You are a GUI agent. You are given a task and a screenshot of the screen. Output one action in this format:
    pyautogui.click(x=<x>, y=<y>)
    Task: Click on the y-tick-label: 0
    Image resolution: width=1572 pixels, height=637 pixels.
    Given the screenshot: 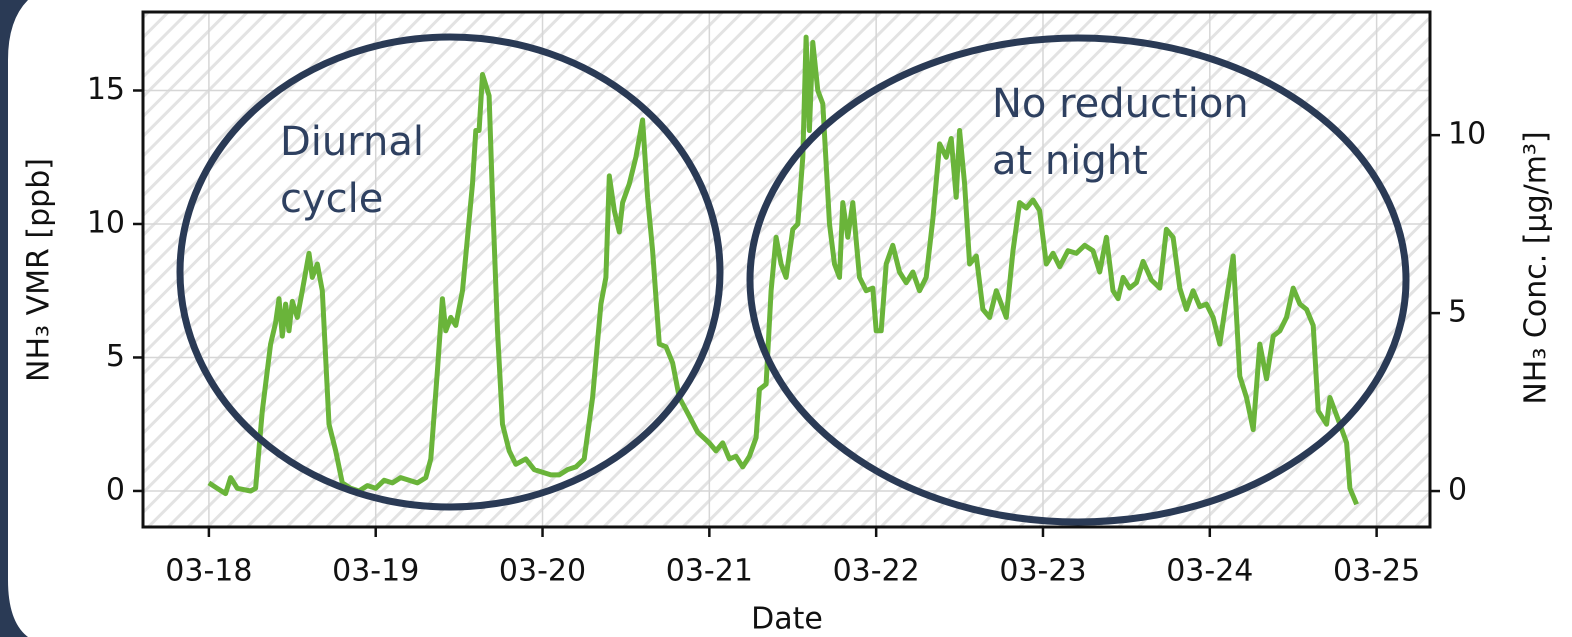 What is the action you would take?
    pyautogui.click(x=115, y=489)
    